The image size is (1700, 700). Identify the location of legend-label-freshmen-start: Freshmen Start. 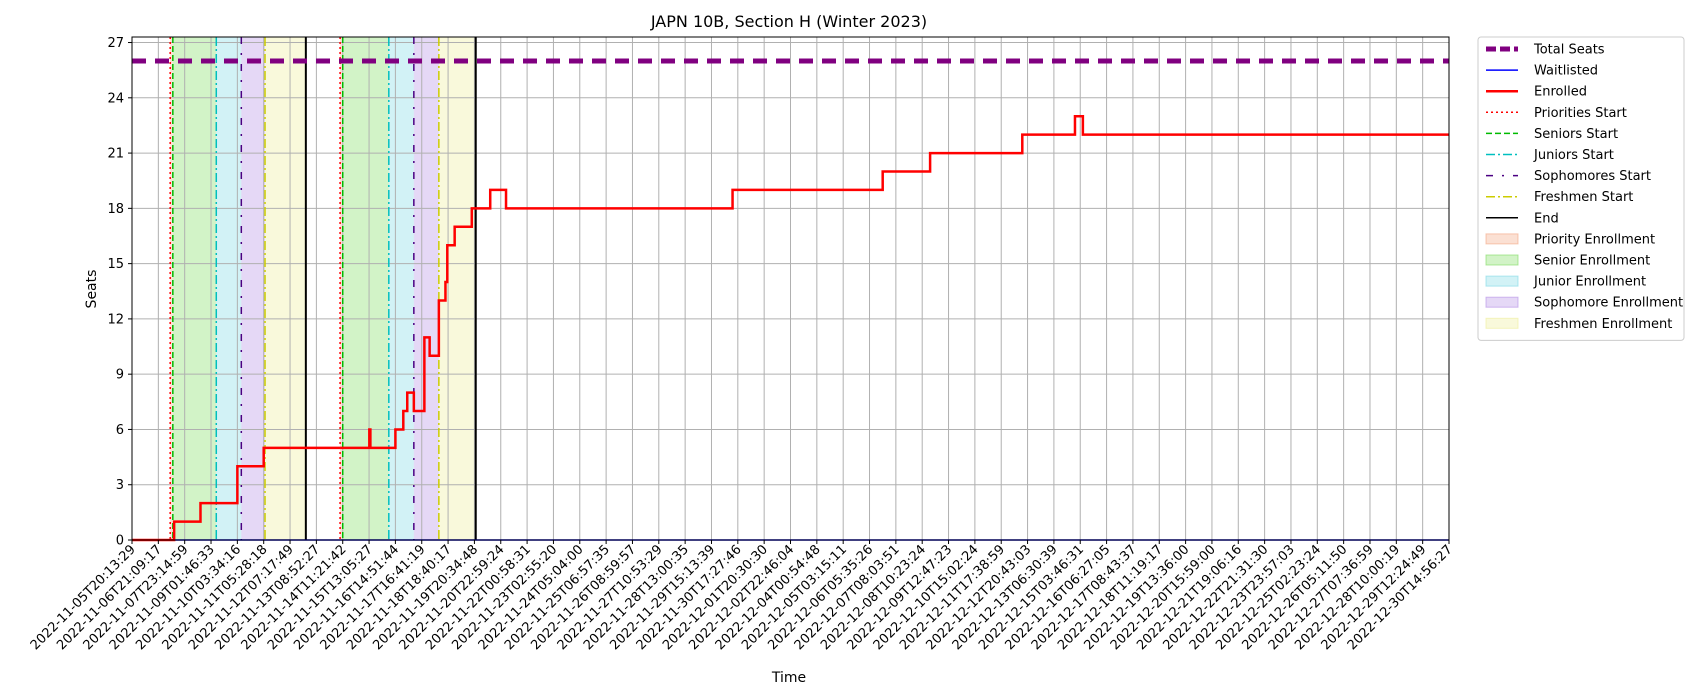
(1583, 197).